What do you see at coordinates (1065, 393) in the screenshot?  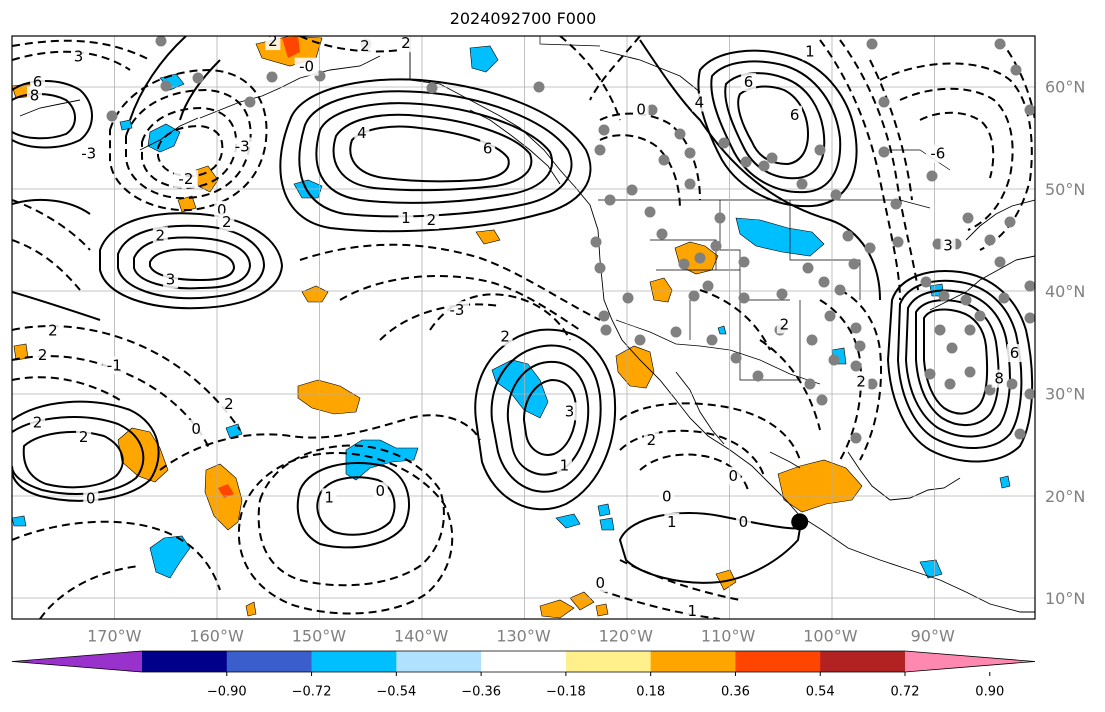 I see `latitude-tick-label: 30°N` at bounding box center [1065, 393].